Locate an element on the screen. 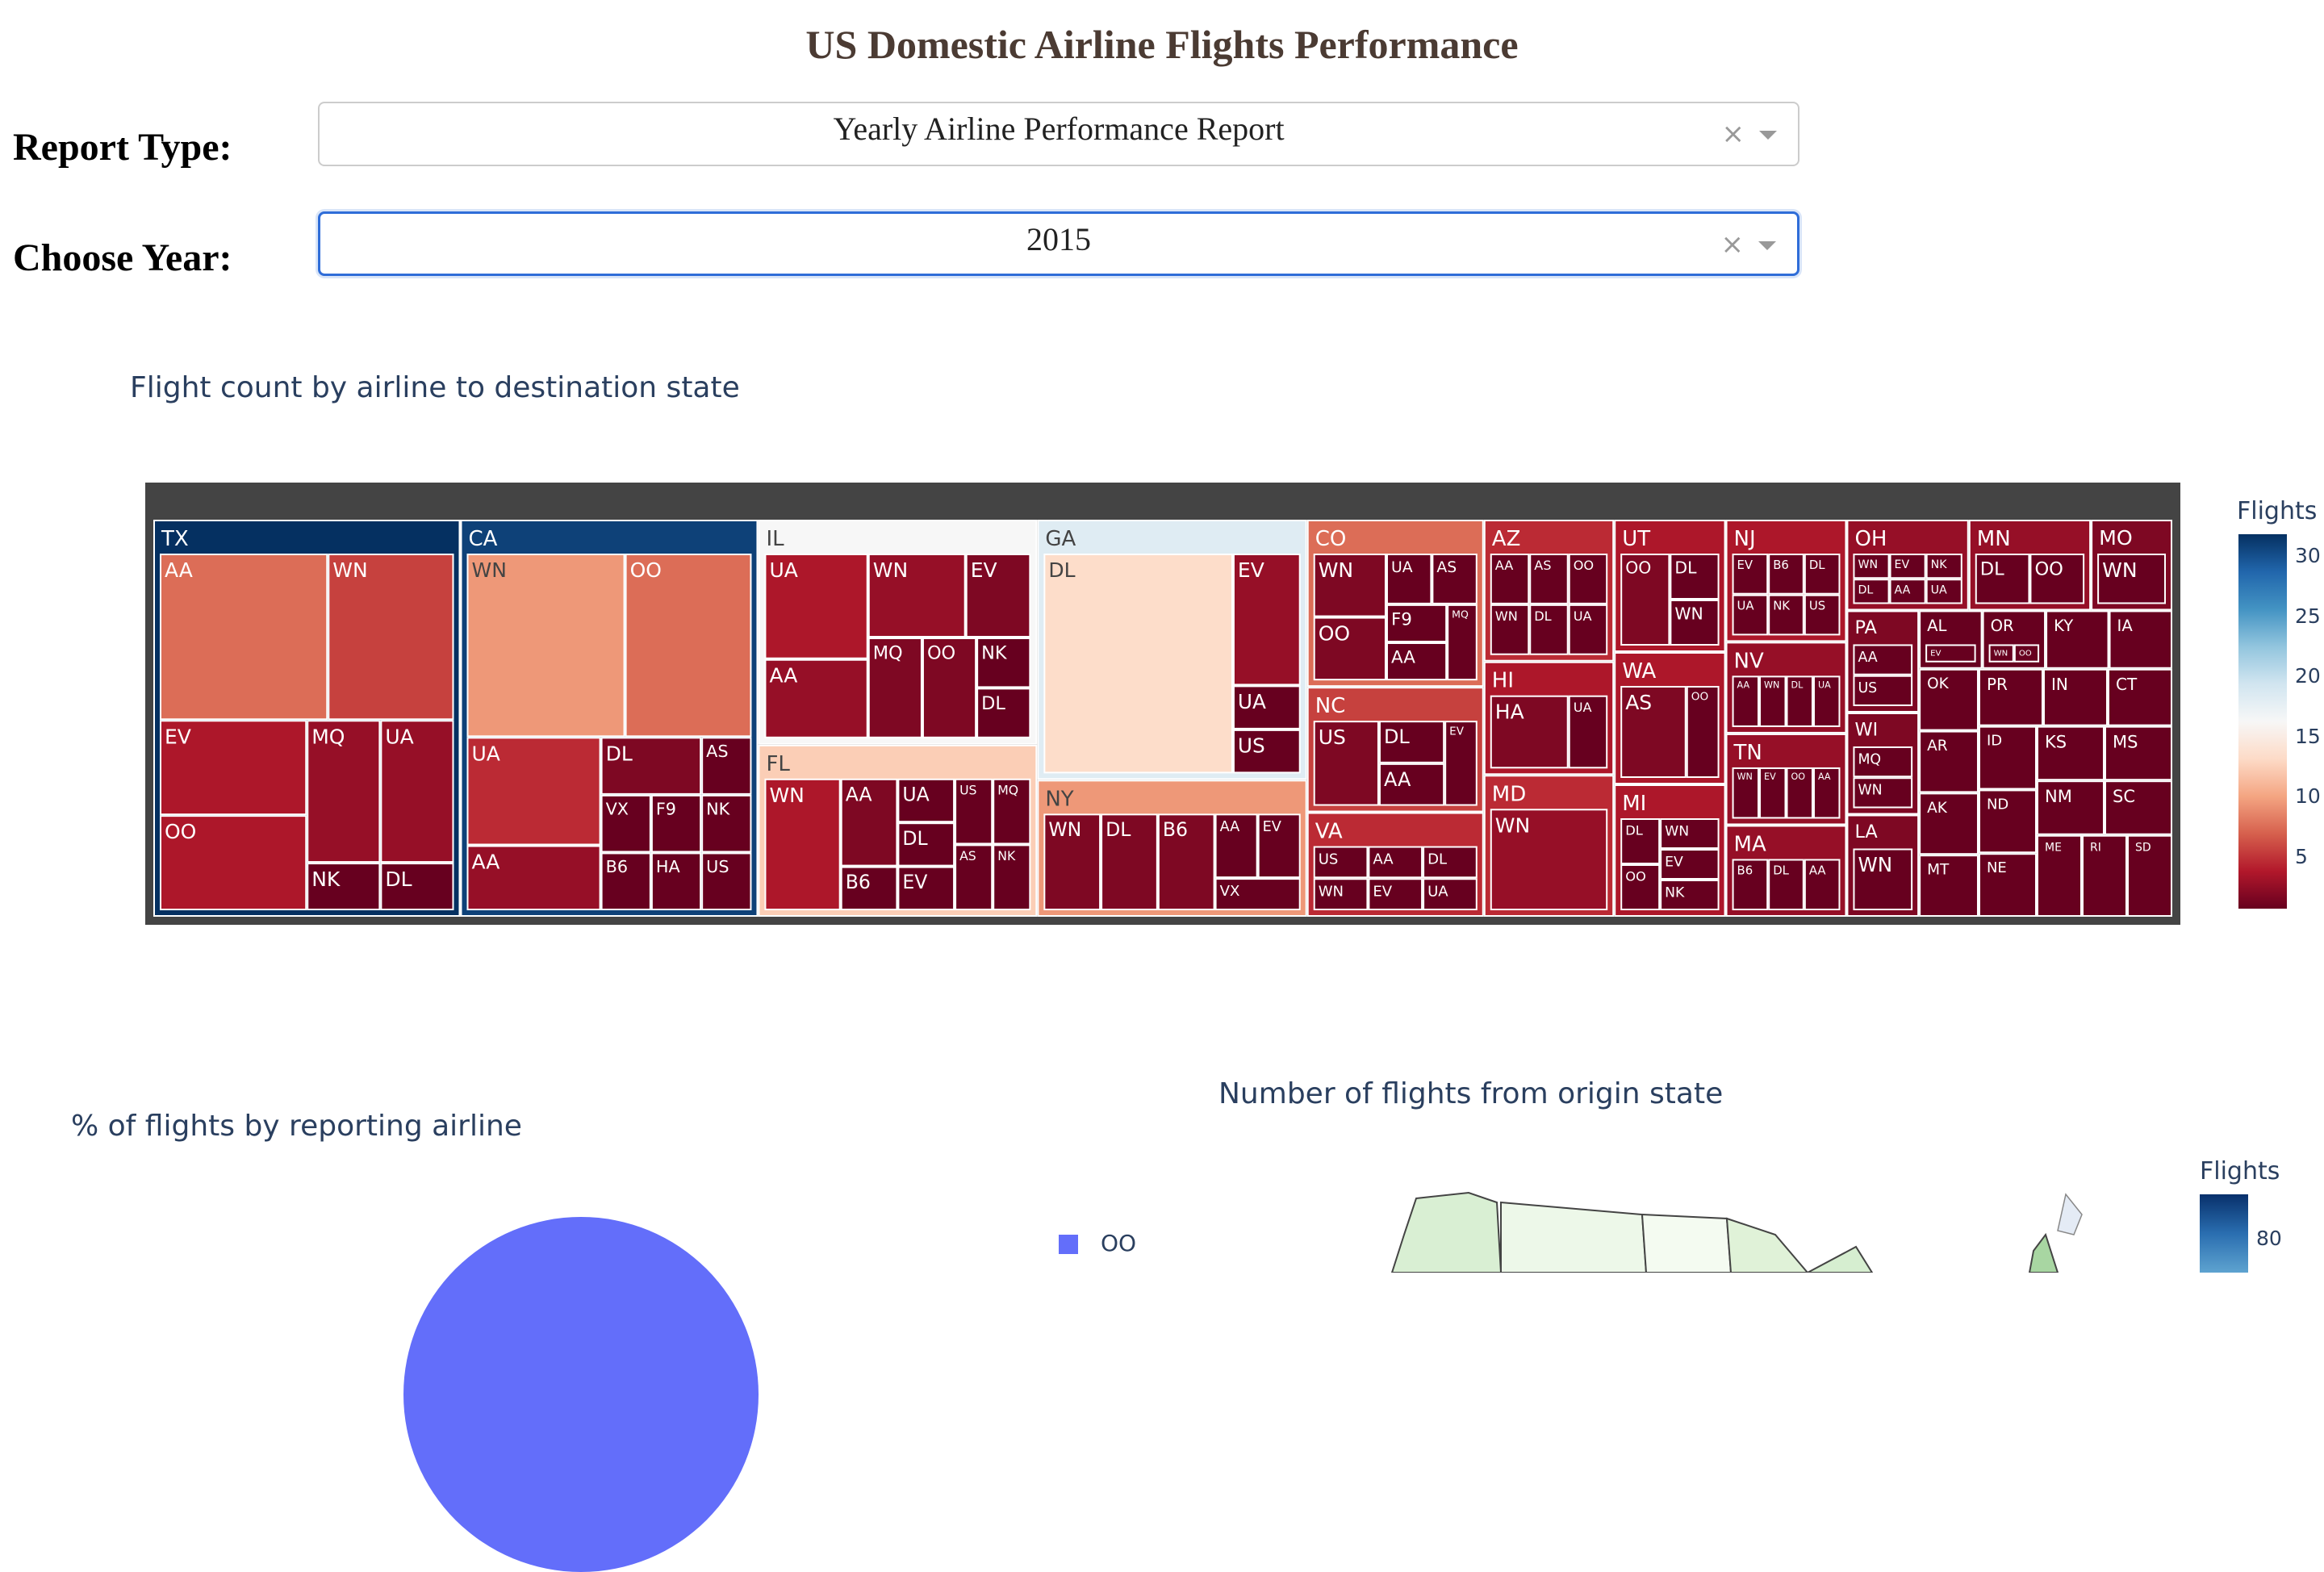 The width and height of the screenshot is (2324, 1572). treemap-state-sc: SC is located at coordinates (2138, 808).